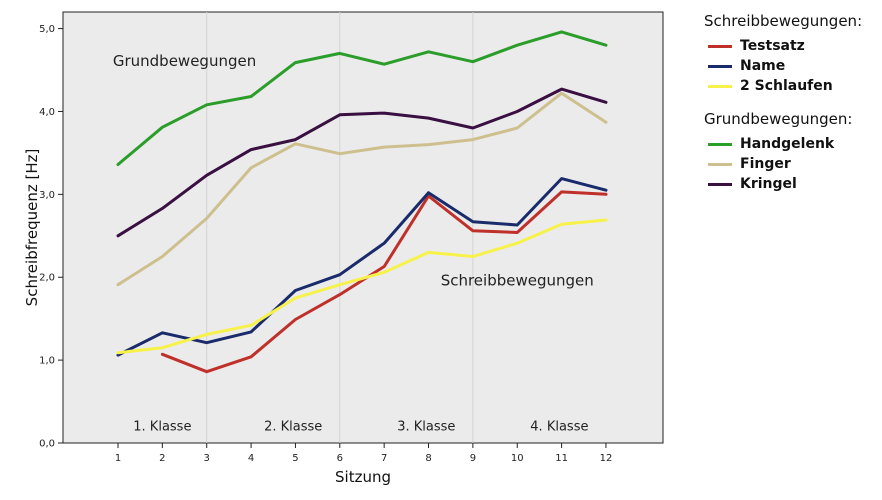 This screenshot has width=882, height=500. What do you see at coordinates (162, 427) in the screenshot?
I see `klasse-label: 1. Klasse` at bounding box center [162, 427].